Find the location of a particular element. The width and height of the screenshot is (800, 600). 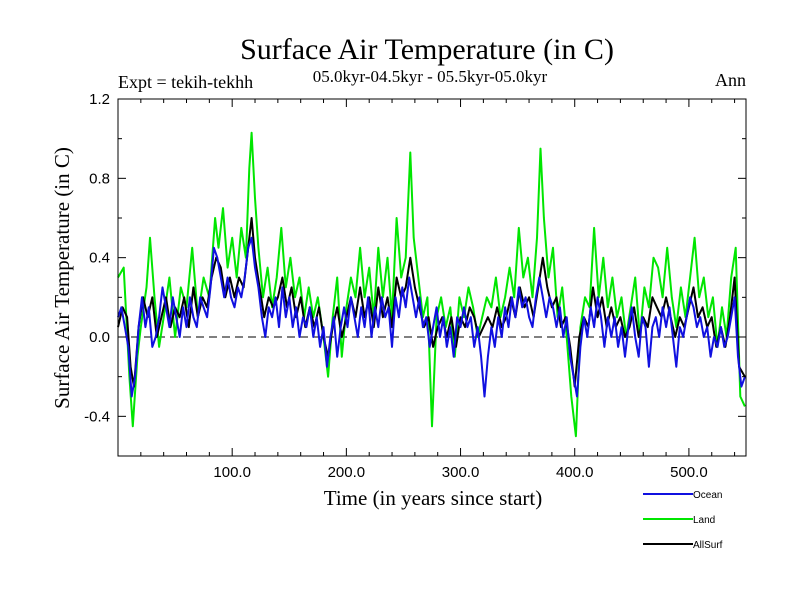

y-tick-label: 0.0 is located at coordinates (99, 337).